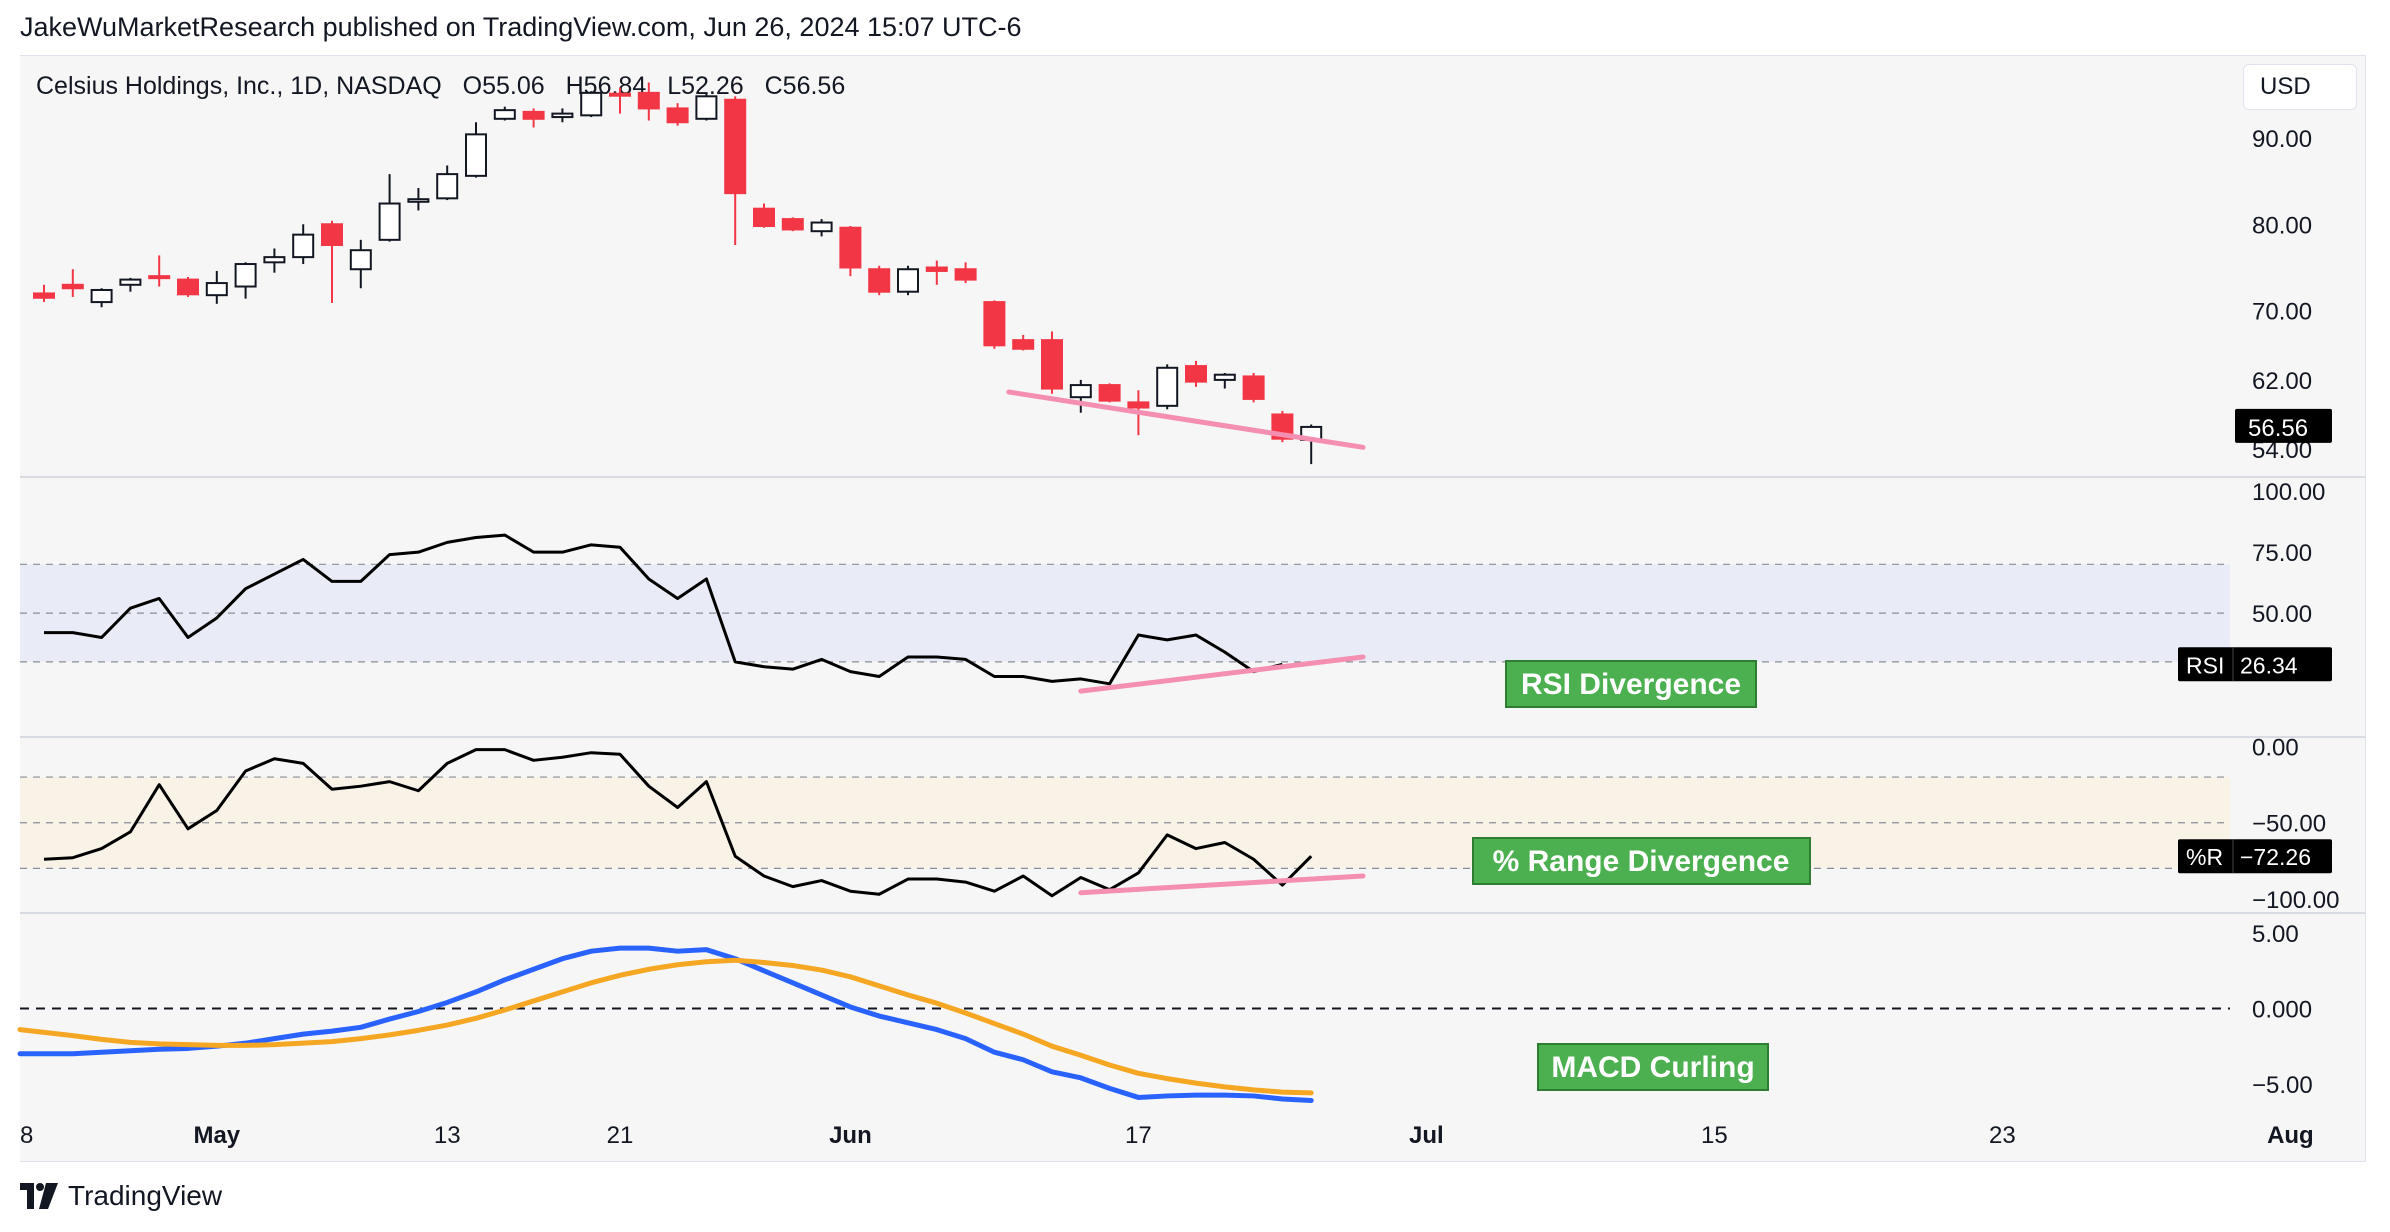  I want to click on williams-r-axis-tick: −100.00, so click(2295, 900).